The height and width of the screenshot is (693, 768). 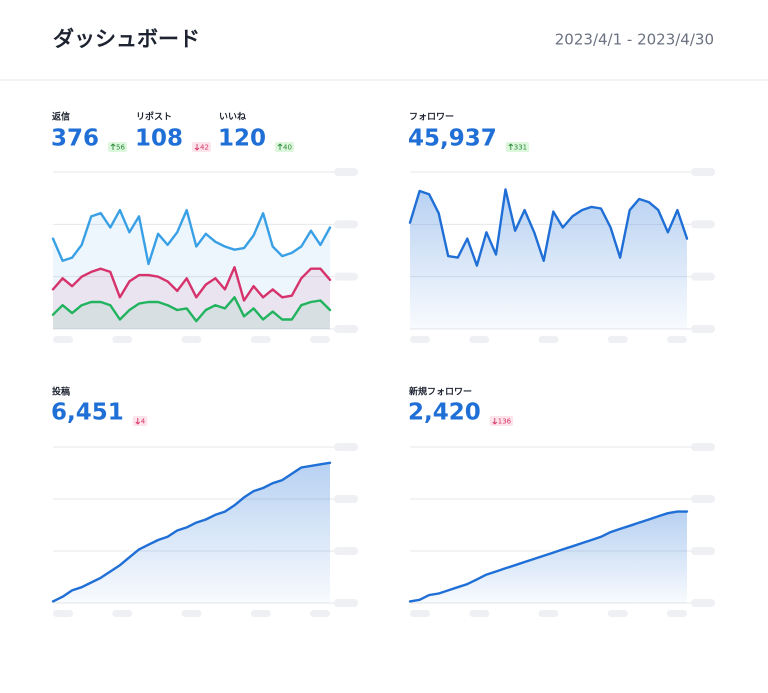 I want to click on delta-badge: 40, so click(x=284, y=147).